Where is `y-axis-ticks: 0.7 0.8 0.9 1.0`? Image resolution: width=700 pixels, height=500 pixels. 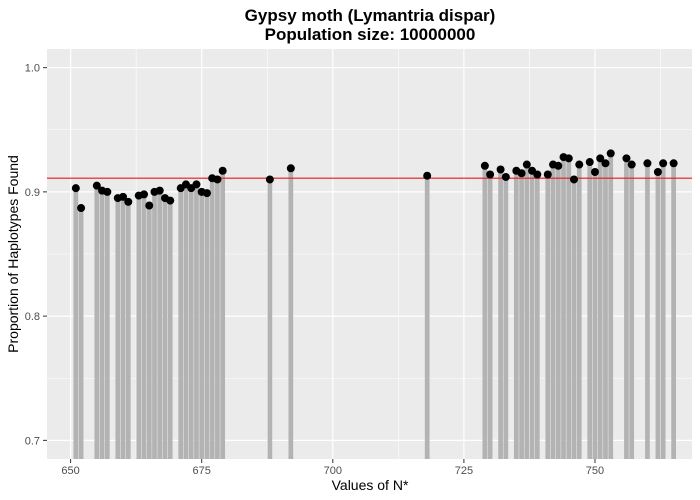 y-axis-ticks: 0.7 0.8 0.9 1.0 is located at coordinates (36, 255).